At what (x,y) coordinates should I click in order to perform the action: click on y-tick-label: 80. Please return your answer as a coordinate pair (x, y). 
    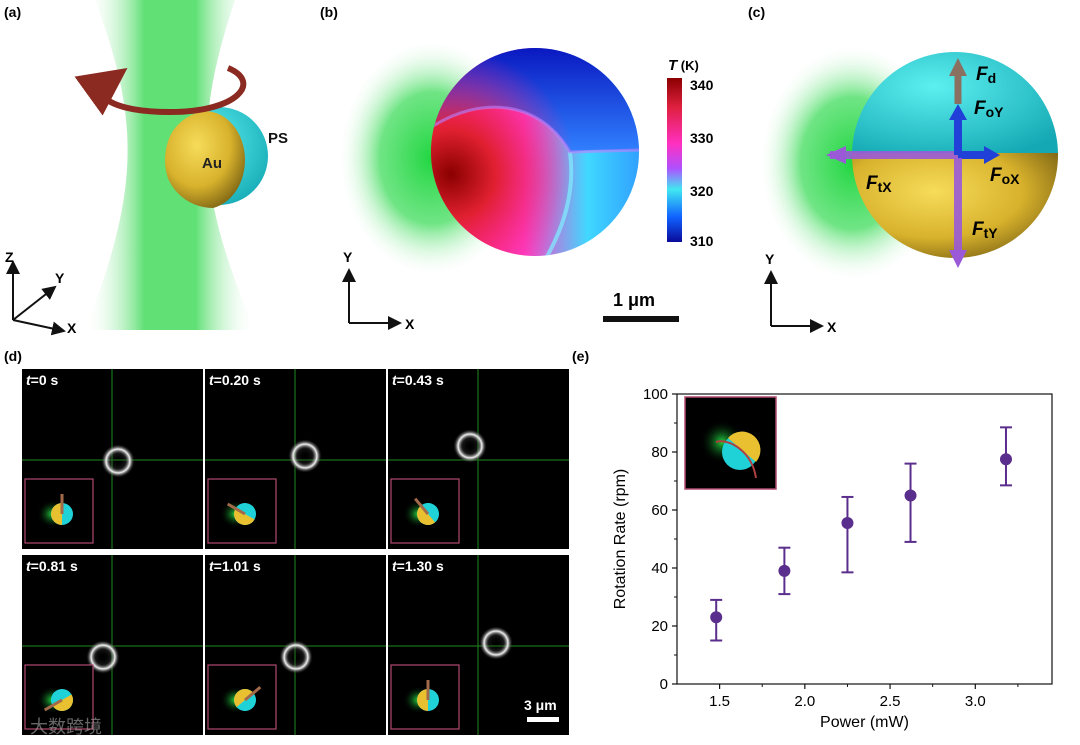
    Looking at the image, I should click on (659, 452).